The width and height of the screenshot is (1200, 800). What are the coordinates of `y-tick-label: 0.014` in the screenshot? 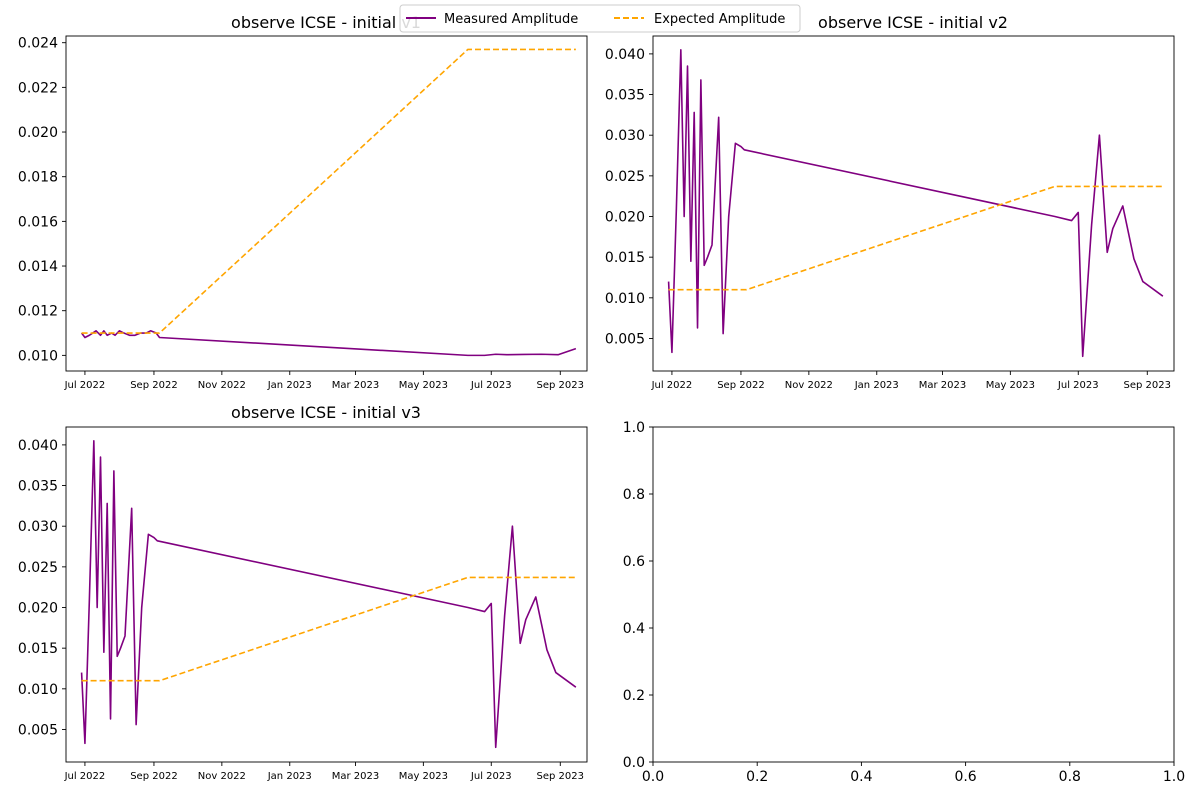 It's located at (38, 267).